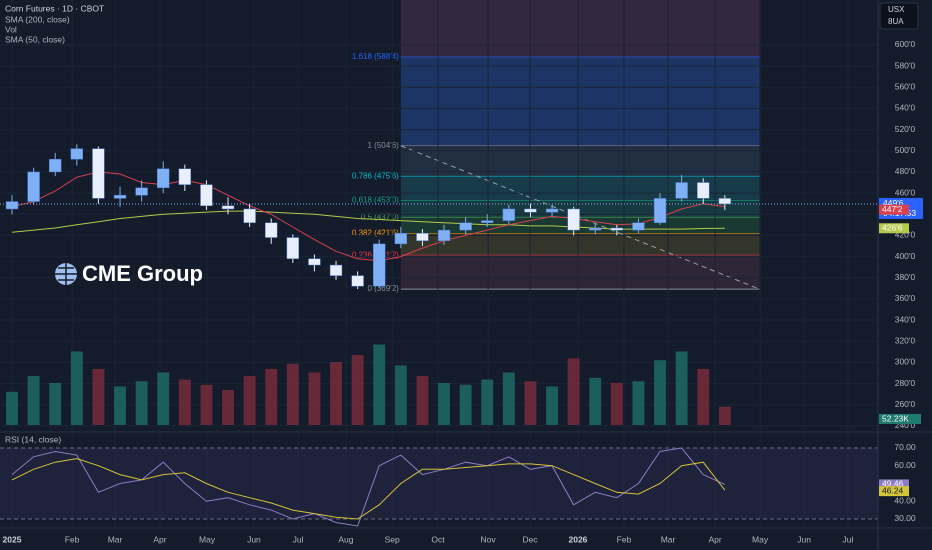 This screenshot has height=550, width=932. Describe the element at coordinates (905, 383) in the screenshot. I see `y-tick-label: 280'0` at that location.